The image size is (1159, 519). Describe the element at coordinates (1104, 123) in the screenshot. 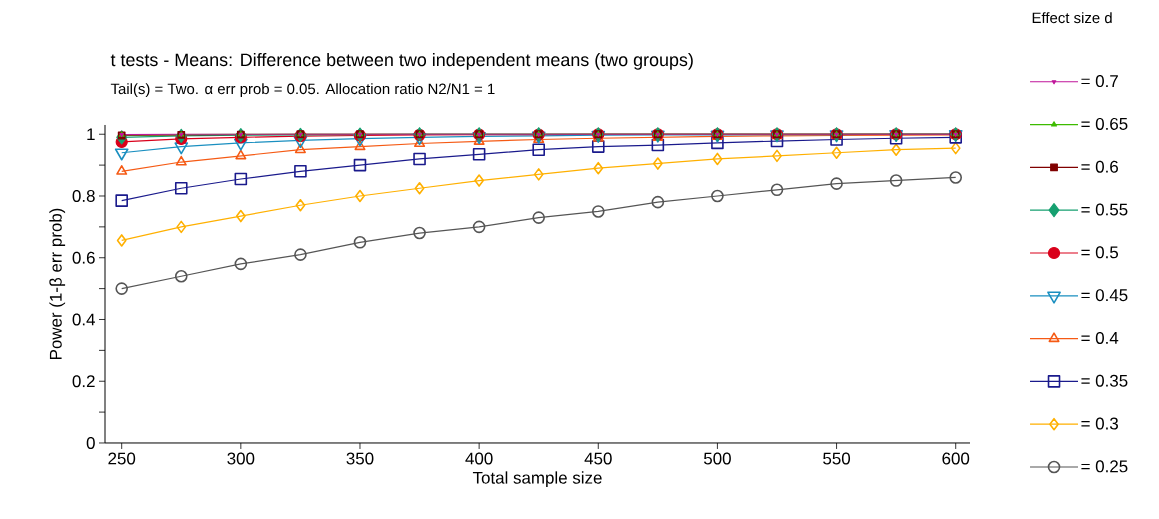

I see `legend-label: = 0.65` at that location.